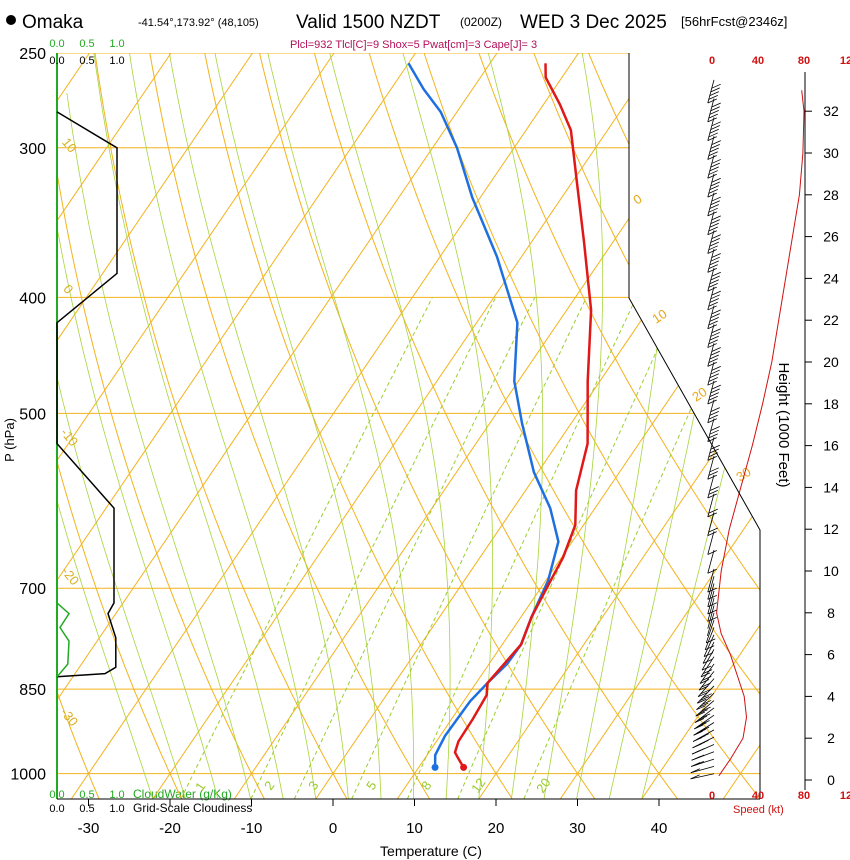  Describe the element at coordinates (32, 298) in the screenshot. I see `pressure-tick-label: 400` at that location.